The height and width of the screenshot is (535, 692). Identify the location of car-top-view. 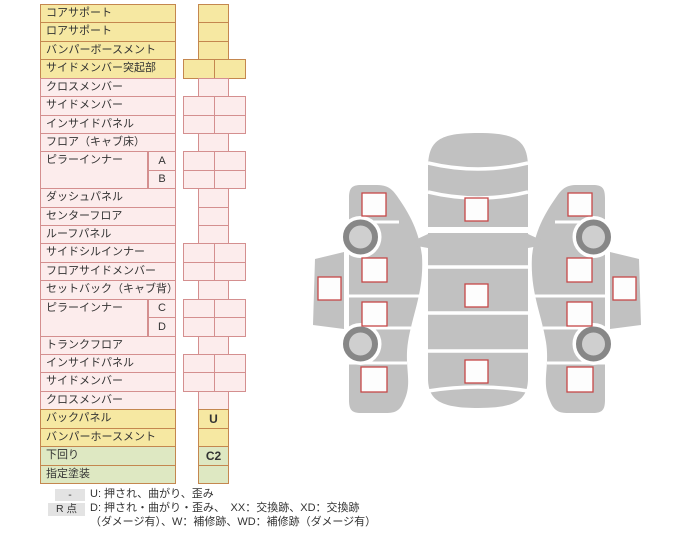
(478, 270).